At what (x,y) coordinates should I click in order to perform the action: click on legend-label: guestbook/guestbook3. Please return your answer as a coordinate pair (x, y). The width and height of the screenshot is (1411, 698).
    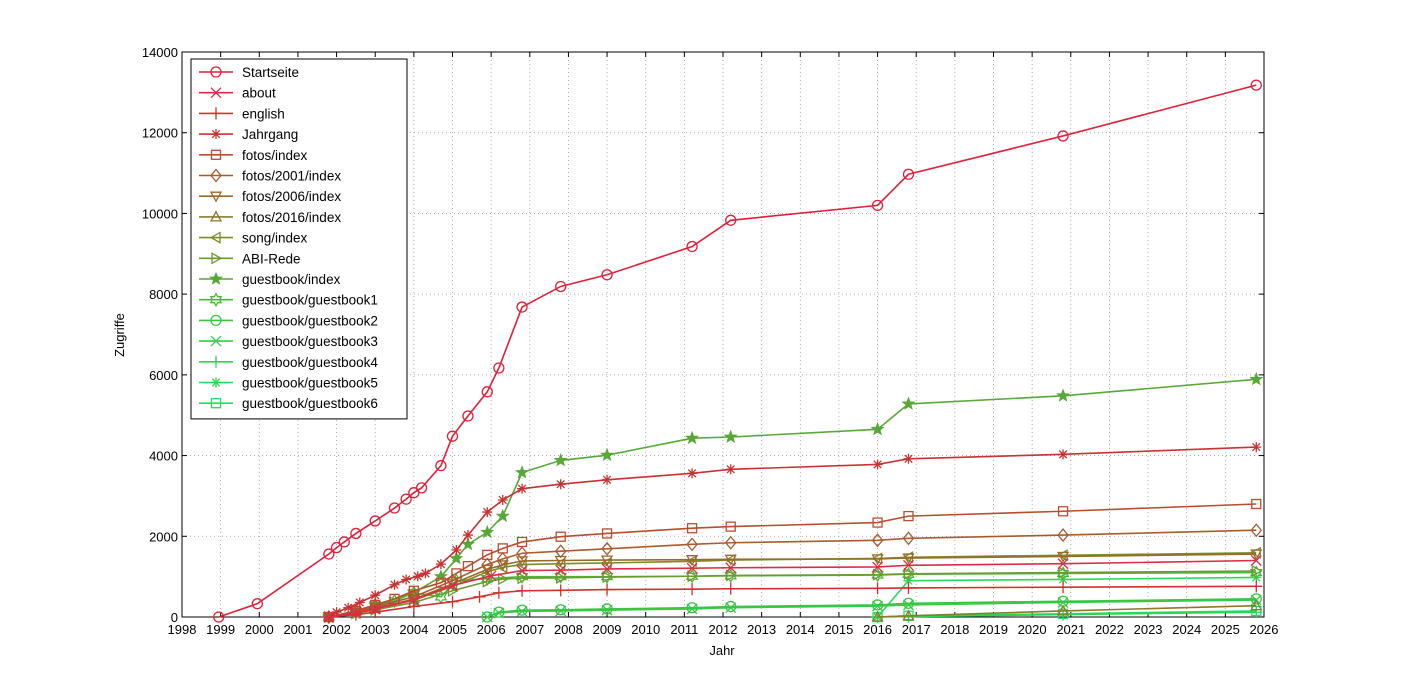
    Looking at the image, I should click on (310, 341).